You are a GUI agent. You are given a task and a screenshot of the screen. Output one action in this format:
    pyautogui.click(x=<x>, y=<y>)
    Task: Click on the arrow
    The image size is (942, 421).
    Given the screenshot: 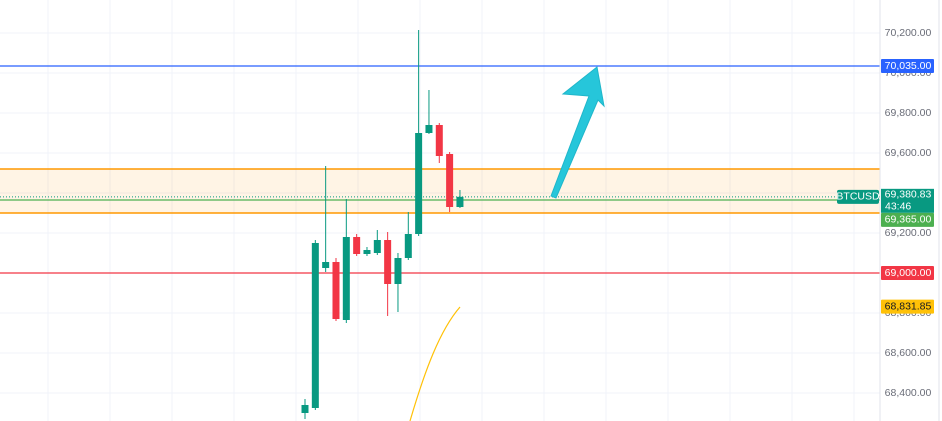 What is the action you would take?
    pyautogui.click(x=577, y=132)
    